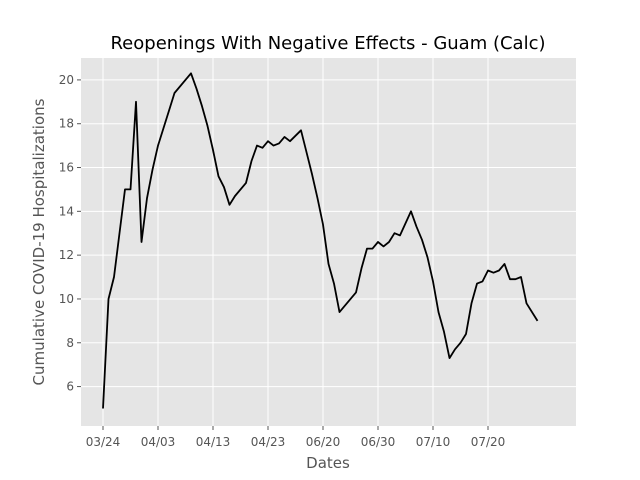 The image size is (640, 480). What do you see at coordinates (268, 442) in the screenshot?
I see `x-tick-label: 04/23` at bounding box center [268, 442].